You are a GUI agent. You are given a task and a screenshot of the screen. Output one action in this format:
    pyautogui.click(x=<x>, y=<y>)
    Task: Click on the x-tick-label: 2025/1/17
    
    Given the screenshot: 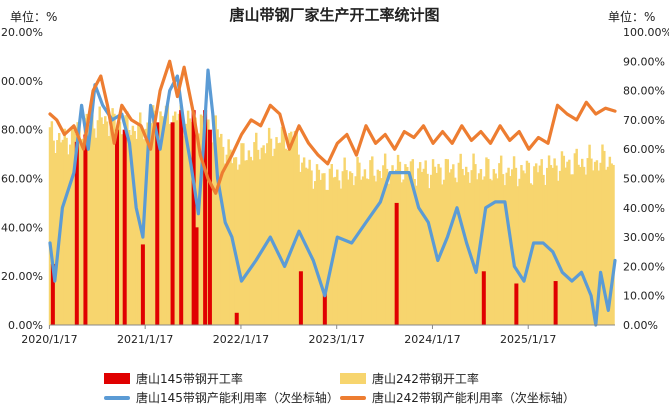 What is the action you would take?
    pyautogui.click(x=528, y=339)
    